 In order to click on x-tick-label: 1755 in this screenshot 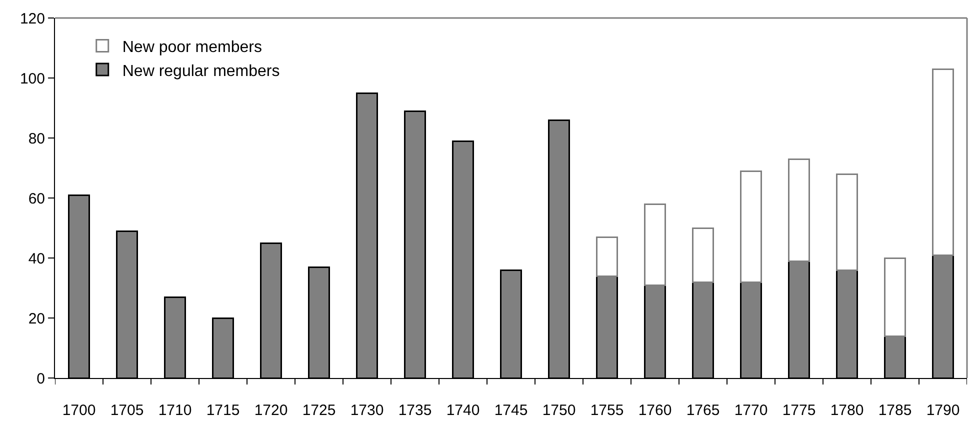, I will do `click(607, 410)`.